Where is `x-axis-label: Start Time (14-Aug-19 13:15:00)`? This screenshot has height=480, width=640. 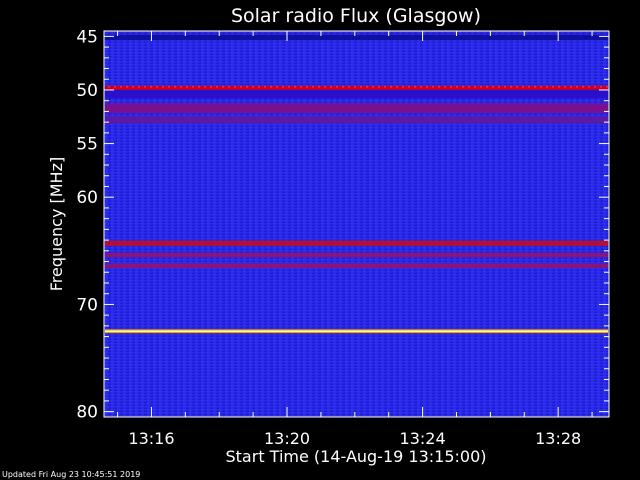
x-axis-label: Start Time (14-Aug-19 13:15:00) is located at coordinates (356, 456).